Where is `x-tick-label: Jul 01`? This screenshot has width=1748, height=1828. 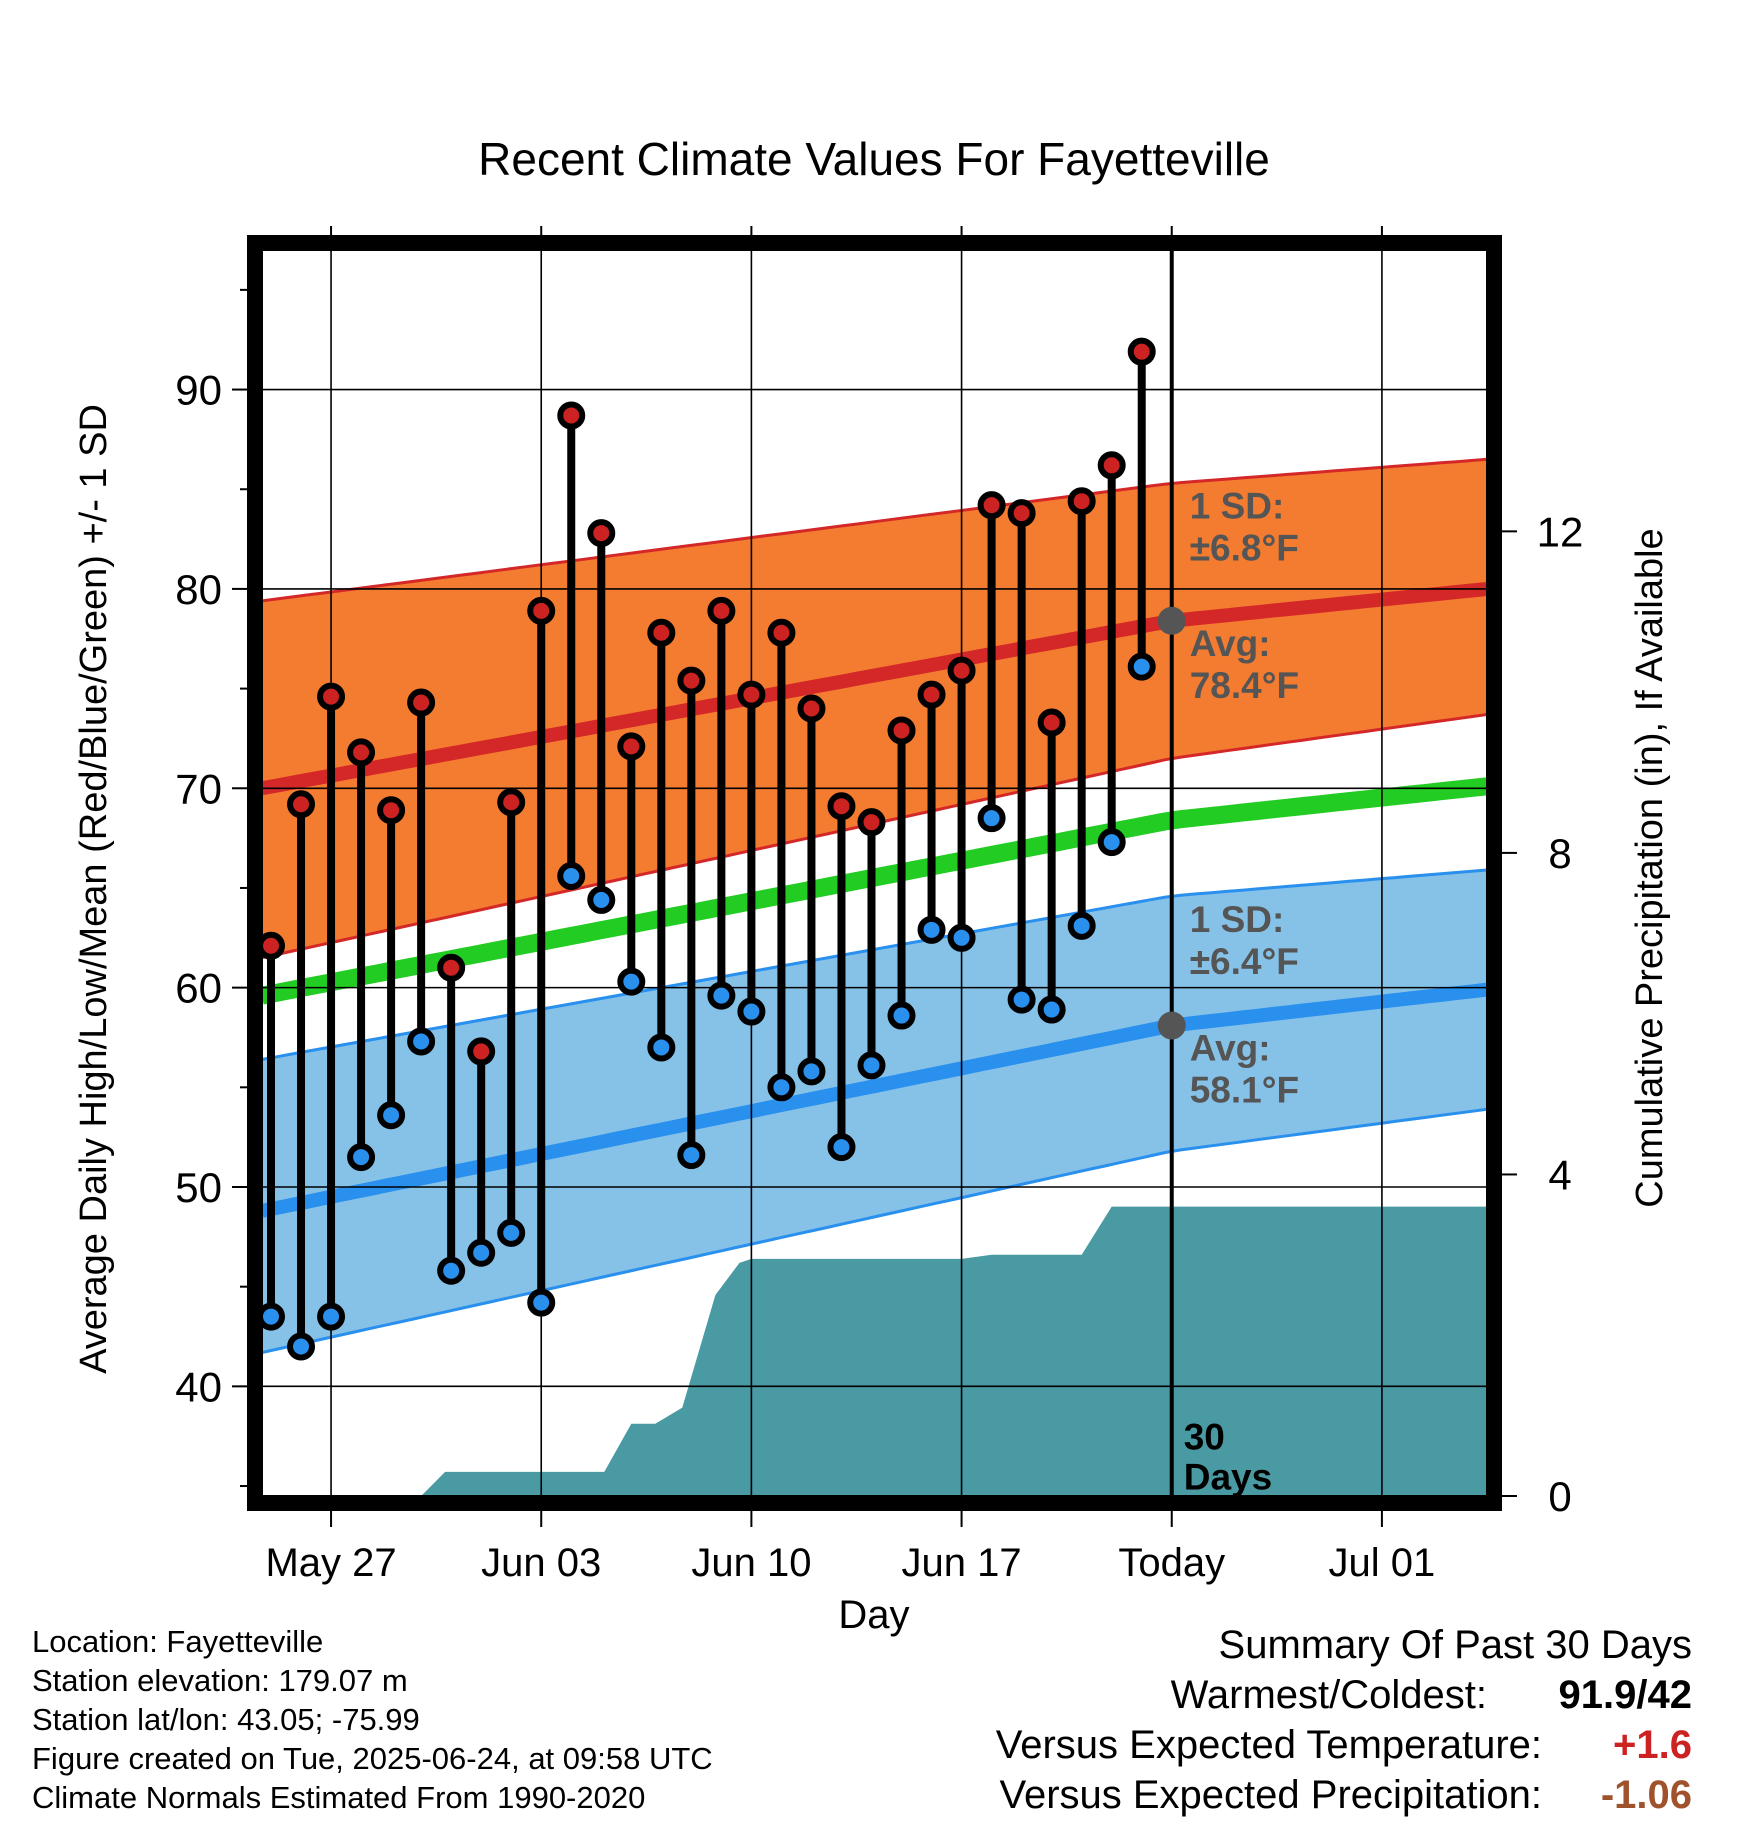 x-tick-label: Jul 01 is located at coordinates (1382, 1563).